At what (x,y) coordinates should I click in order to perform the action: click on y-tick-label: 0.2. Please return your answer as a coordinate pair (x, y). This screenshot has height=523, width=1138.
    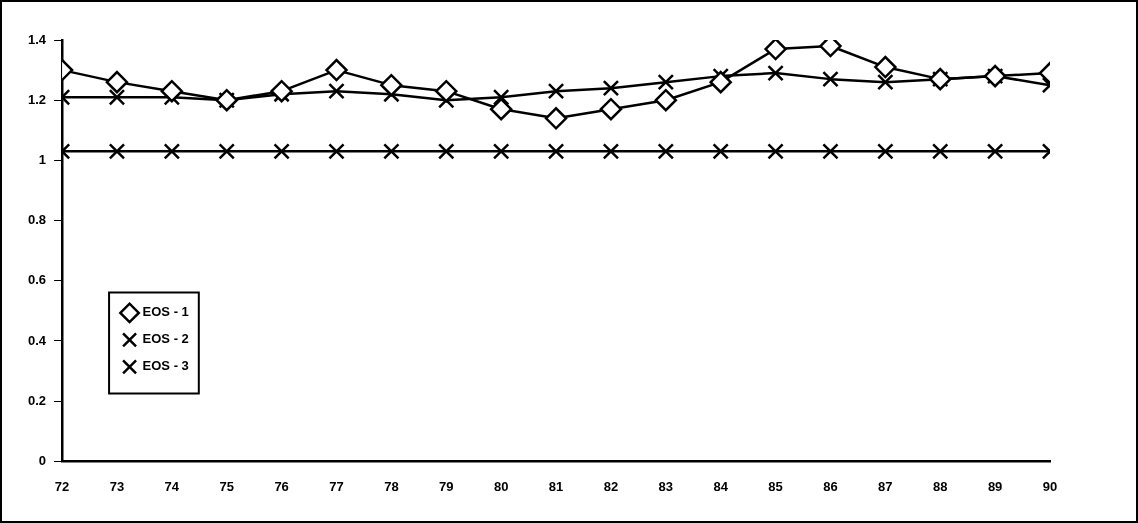
    Looking at the image, I should click on (37, 400).